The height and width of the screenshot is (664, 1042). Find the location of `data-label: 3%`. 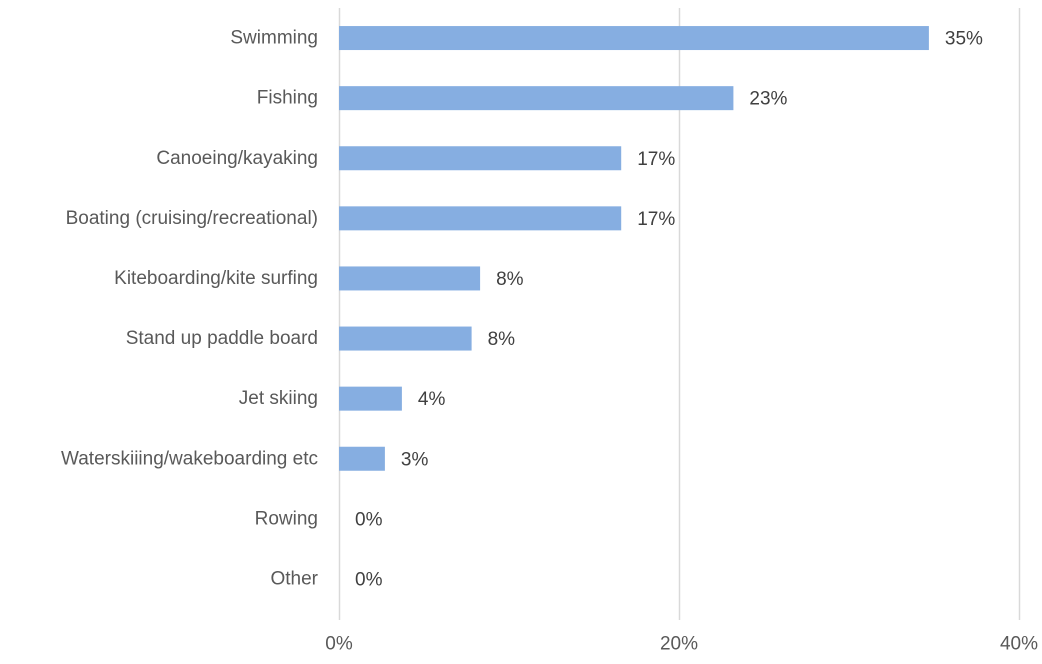

data-label: 3% is located at coordinates (415, 459).